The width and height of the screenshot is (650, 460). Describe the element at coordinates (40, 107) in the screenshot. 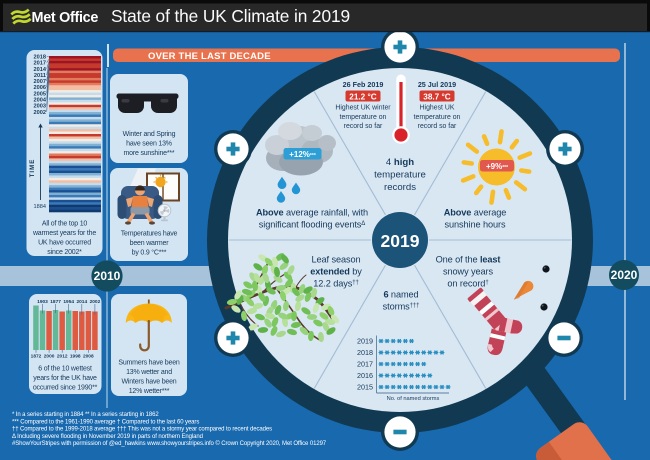

I see `svg-text: 2003` at that location.